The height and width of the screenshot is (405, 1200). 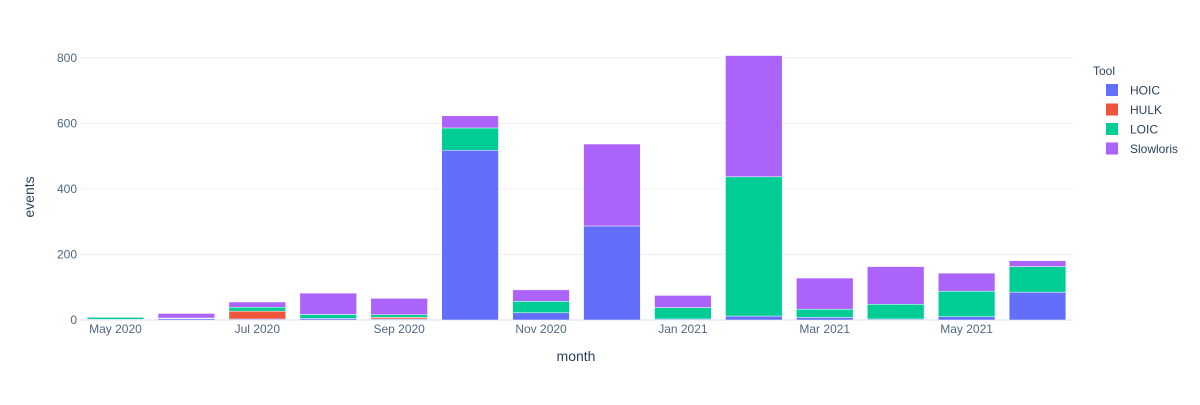 I want to click on x-axis-title: month, so click(x=576, y=356).